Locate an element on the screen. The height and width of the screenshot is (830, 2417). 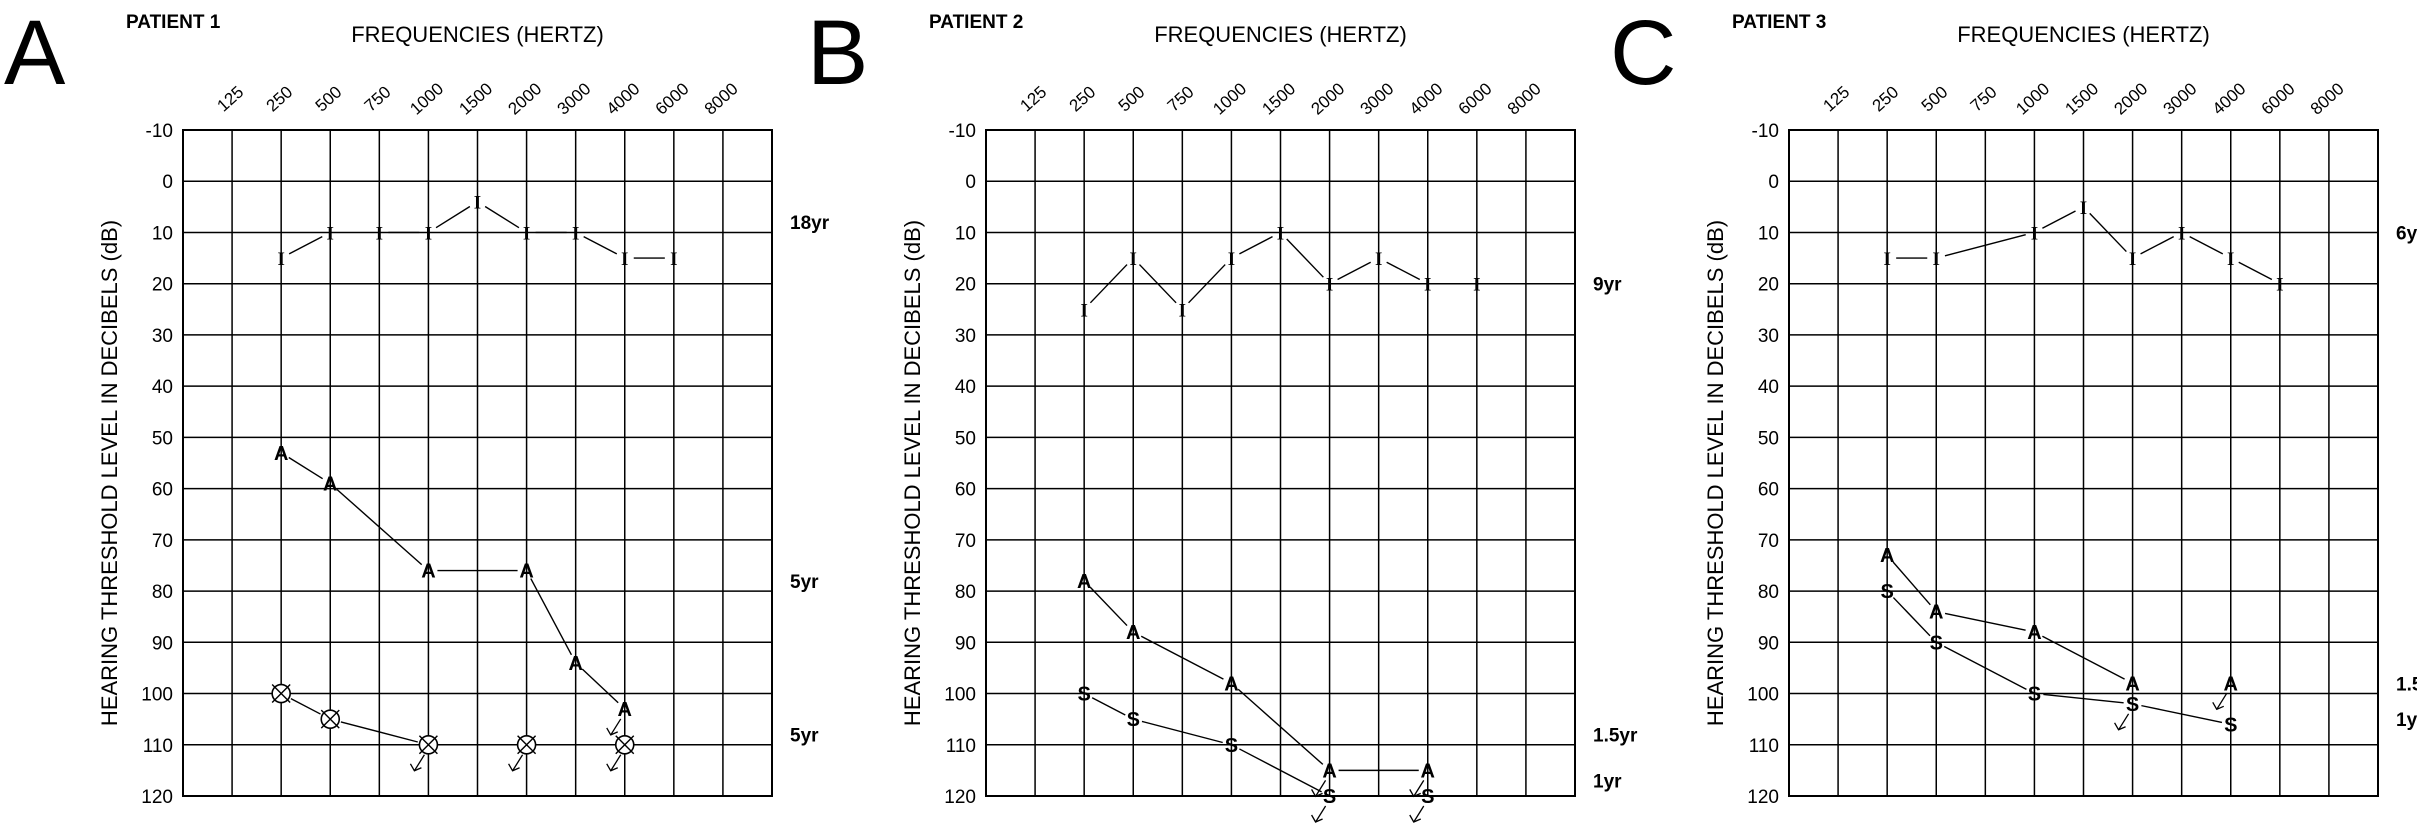
panel-letter: C is located at coordinates (1643, 53).